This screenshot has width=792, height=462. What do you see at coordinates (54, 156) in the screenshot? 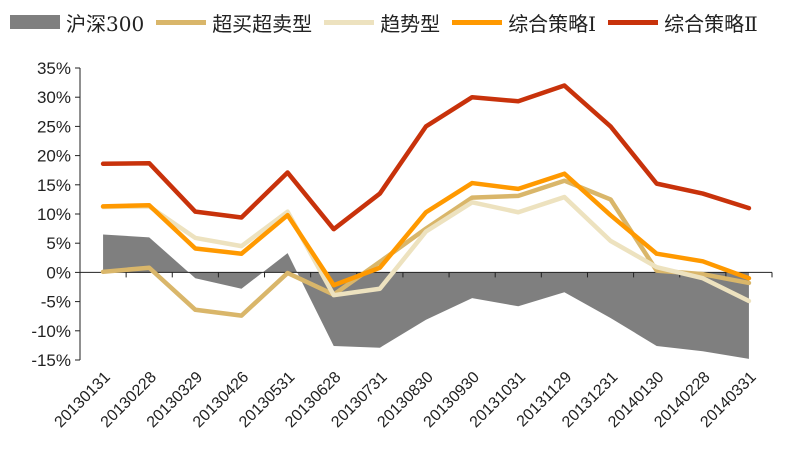
I see `y-tick-label: 20%` at bounding box center [54, 156].